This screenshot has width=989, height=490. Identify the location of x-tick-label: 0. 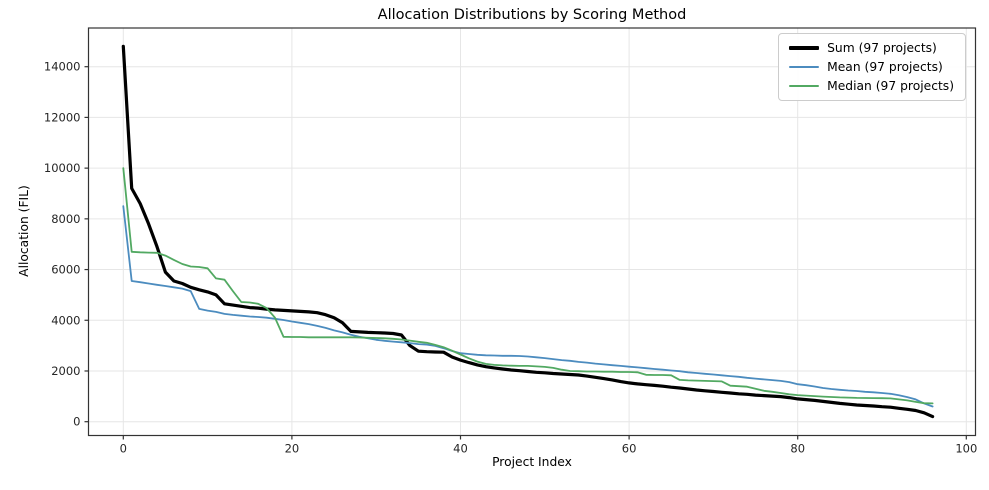
(123, 449).